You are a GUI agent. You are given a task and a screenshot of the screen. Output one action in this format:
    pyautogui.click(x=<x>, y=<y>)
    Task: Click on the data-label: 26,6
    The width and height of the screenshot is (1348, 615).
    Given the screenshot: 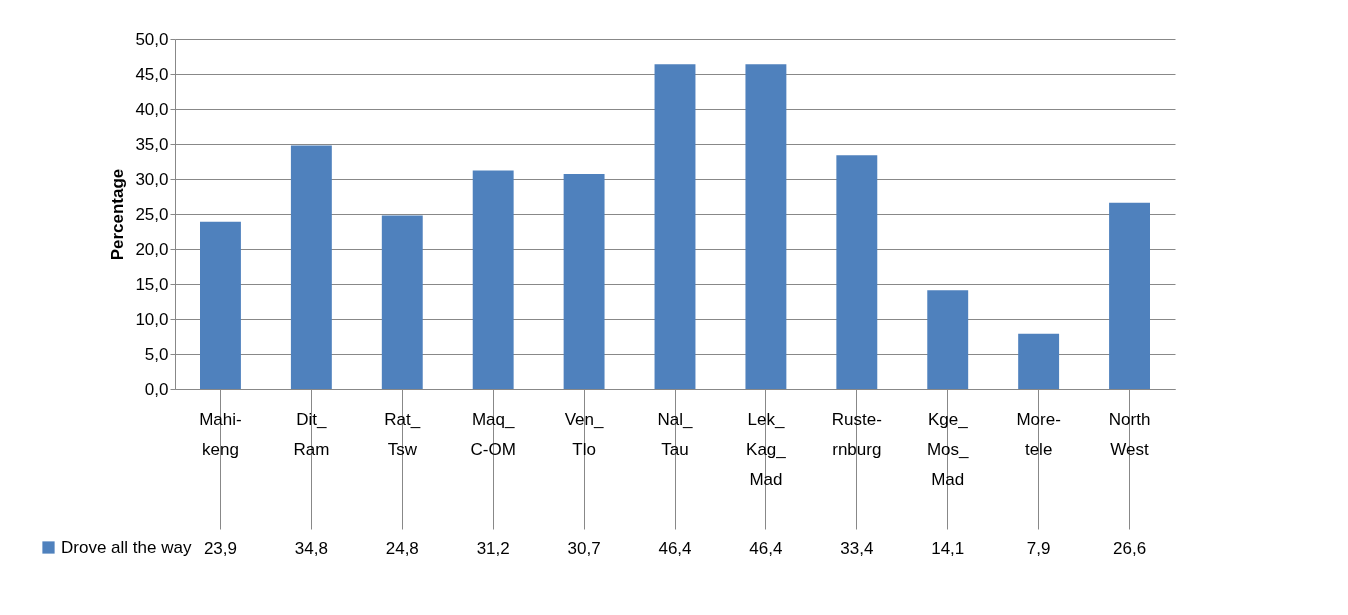 What is the action you would take?
    pyautogui.click(x=1130, y=548)
    